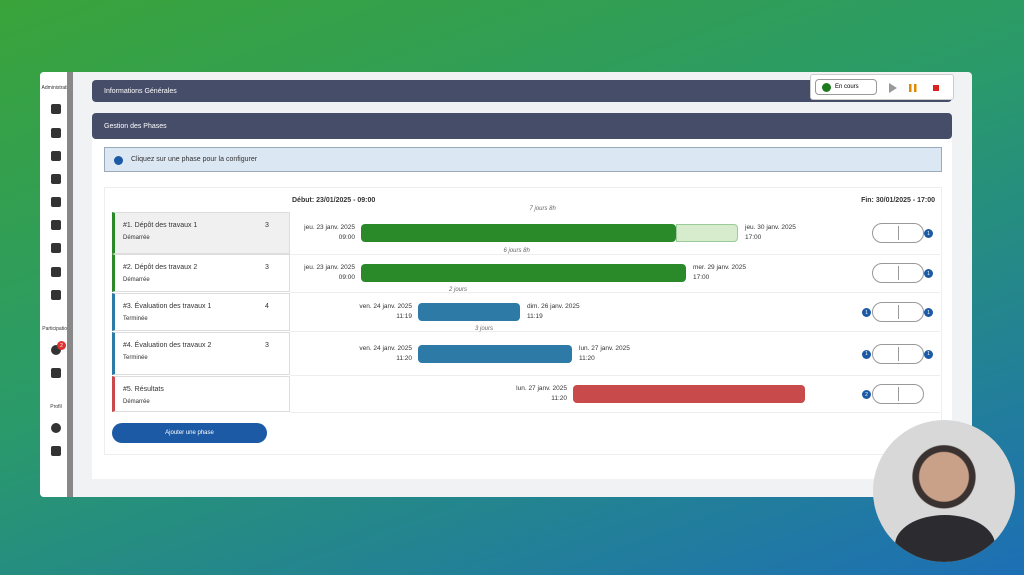  I want to click on button-label: Ajouter une phase, so click(189, 433).